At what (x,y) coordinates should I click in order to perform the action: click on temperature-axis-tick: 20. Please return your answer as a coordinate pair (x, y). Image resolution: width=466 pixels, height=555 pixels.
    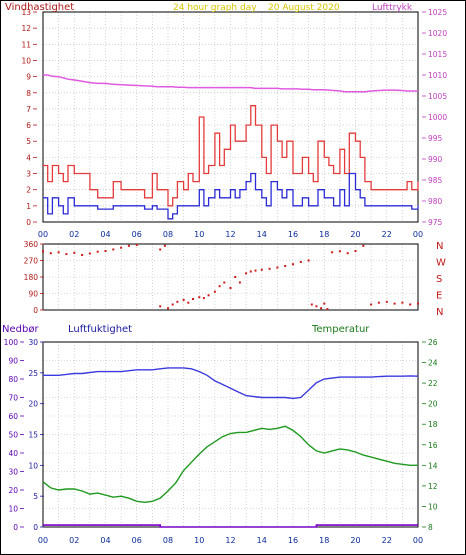
    Looking at the image, I should click on (433, 404).